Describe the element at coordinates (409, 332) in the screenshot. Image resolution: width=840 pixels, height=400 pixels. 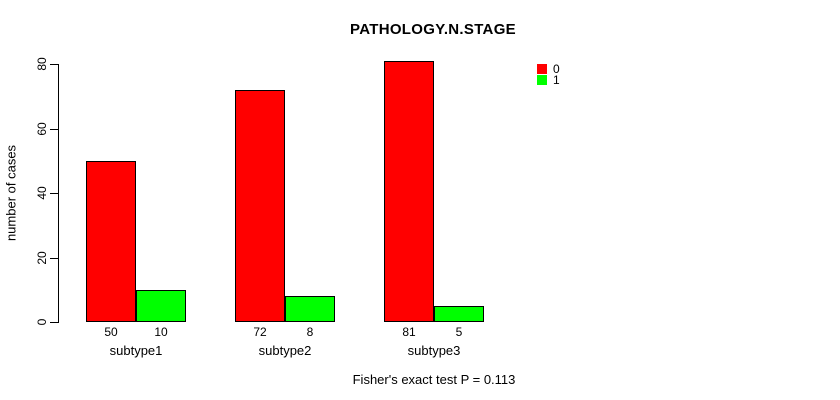
I see `bar-value-label: 81` at that location.